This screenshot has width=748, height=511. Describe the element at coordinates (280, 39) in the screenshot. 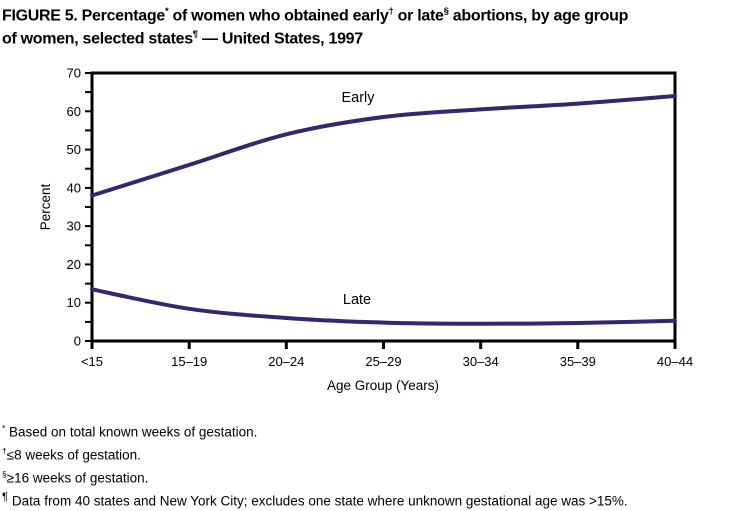

I see `title-text: — United States, 1997` at that location.